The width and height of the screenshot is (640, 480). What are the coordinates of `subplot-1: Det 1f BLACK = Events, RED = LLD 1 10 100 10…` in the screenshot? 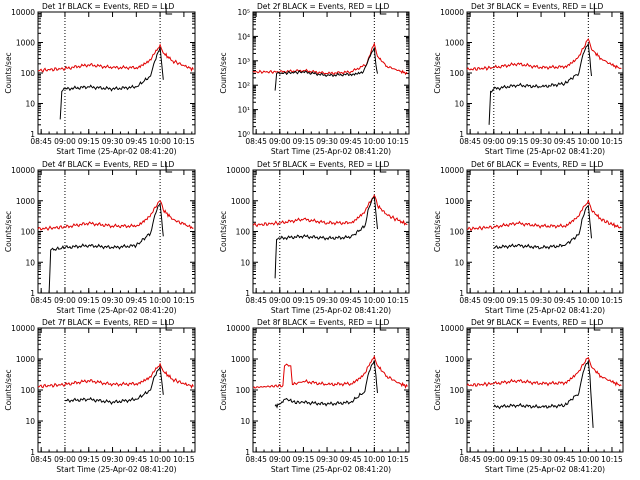 It's located at (100, 79).